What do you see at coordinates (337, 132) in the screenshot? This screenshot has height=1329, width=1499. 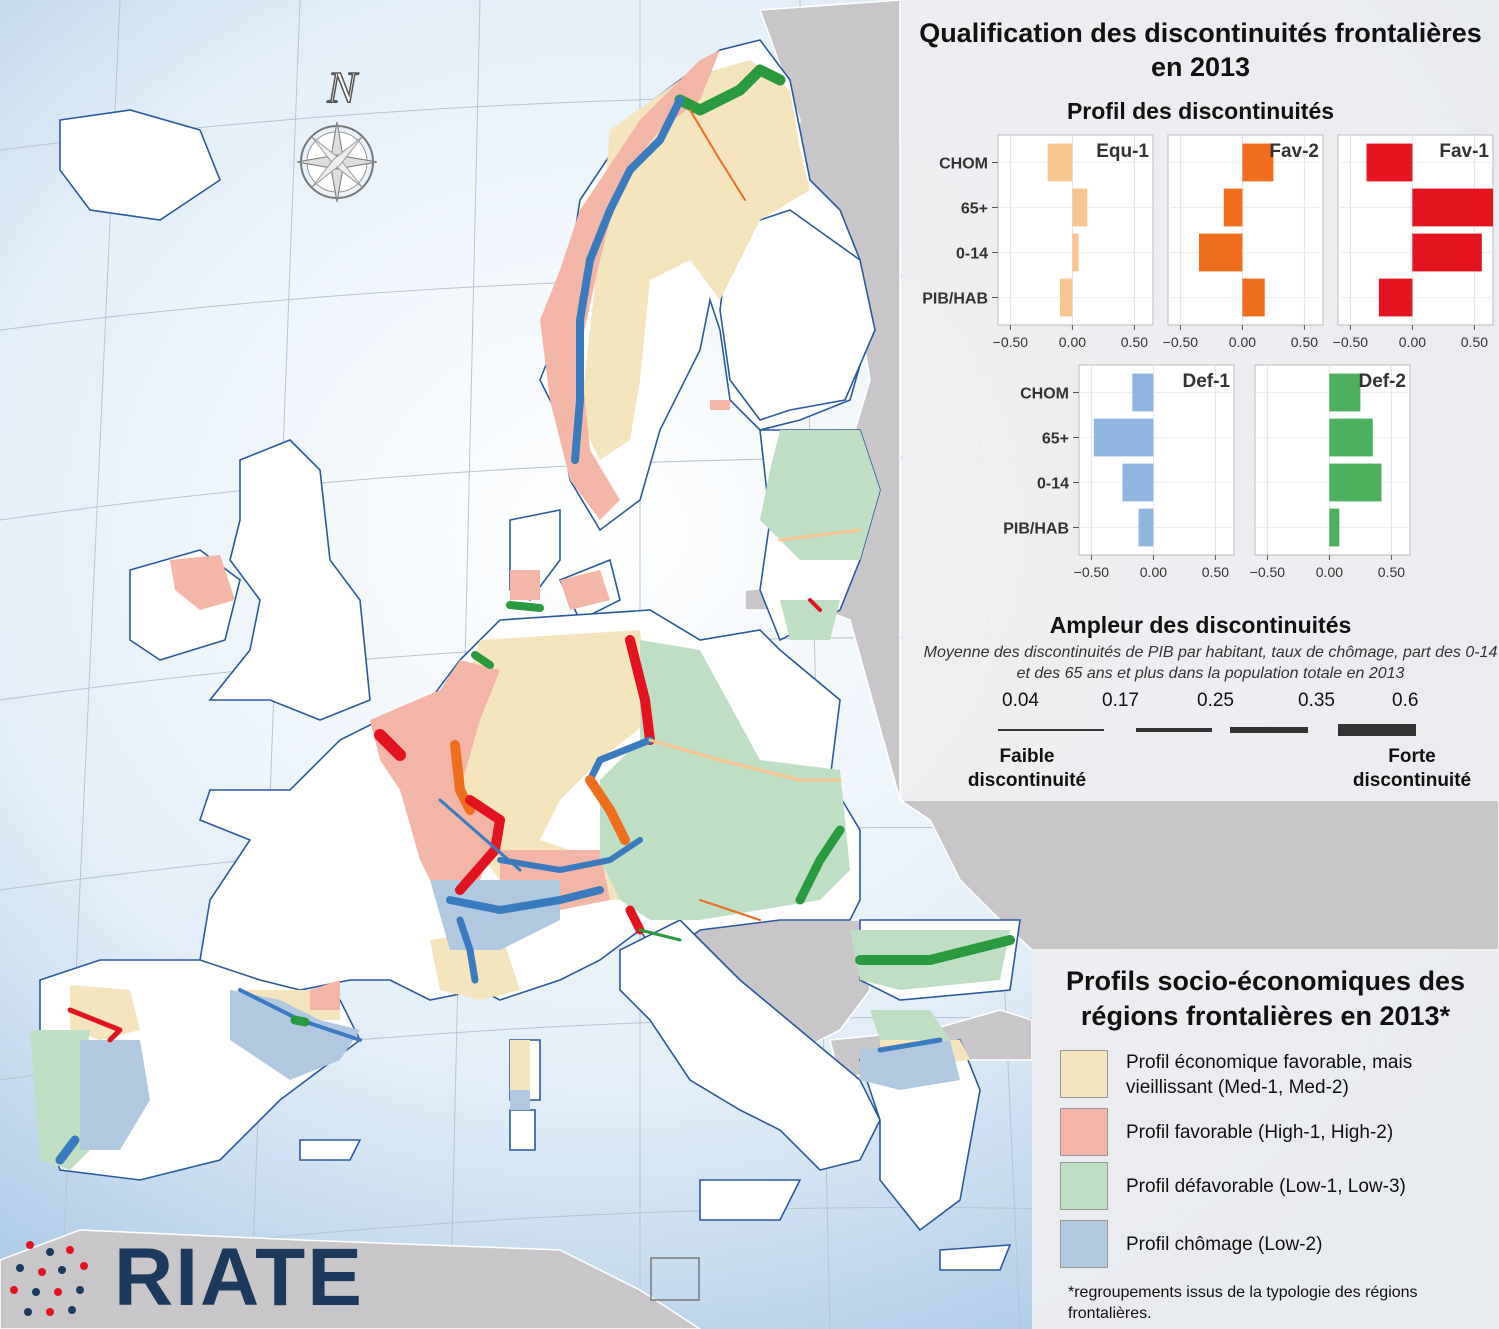 I see `north-arrow-compass: N` at bounding box center [337, 132].